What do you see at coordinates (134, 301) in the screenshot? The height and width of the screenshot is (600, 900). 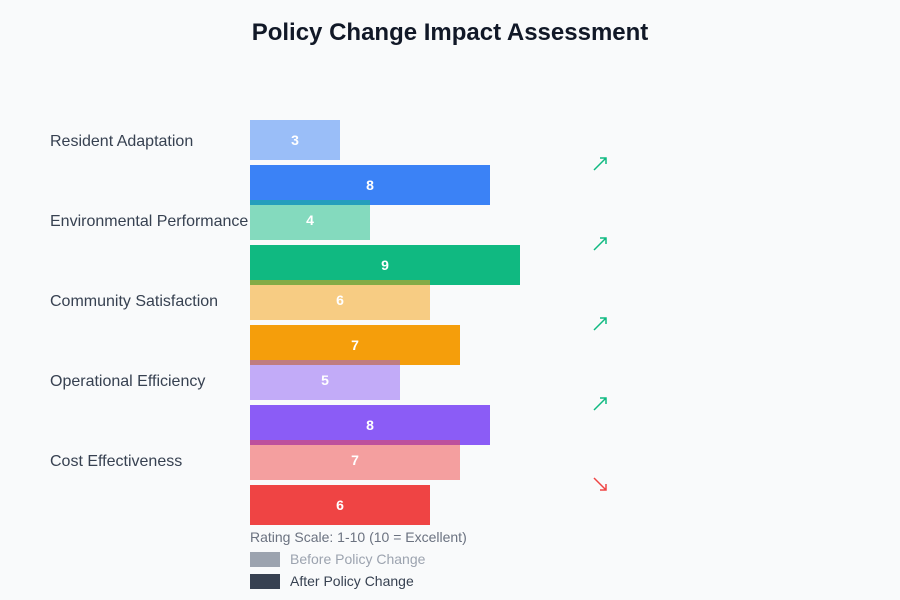 I see `category-label: Community Satisfaction` at bounding box center [134, 301].